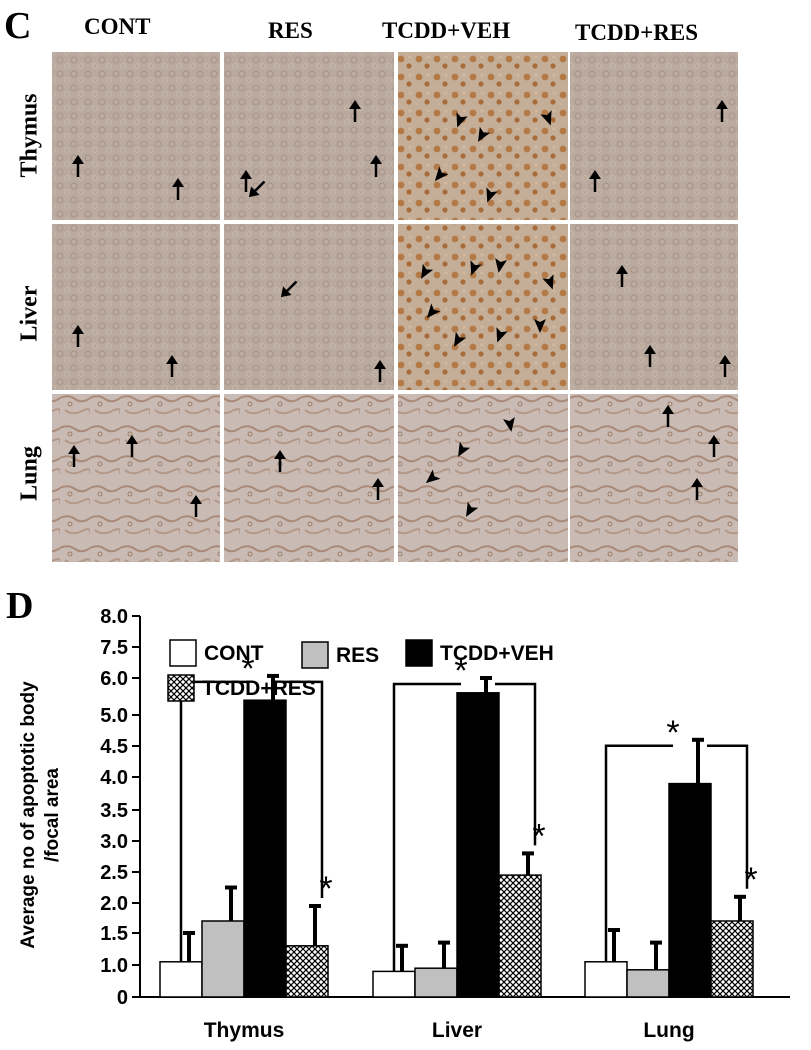 Image resolution: width=811 pixels, height=1050 pixels. Describe the element at coordinates (114, 778) in the screenshot. I see `y-tick-label: 4.0` at that location.